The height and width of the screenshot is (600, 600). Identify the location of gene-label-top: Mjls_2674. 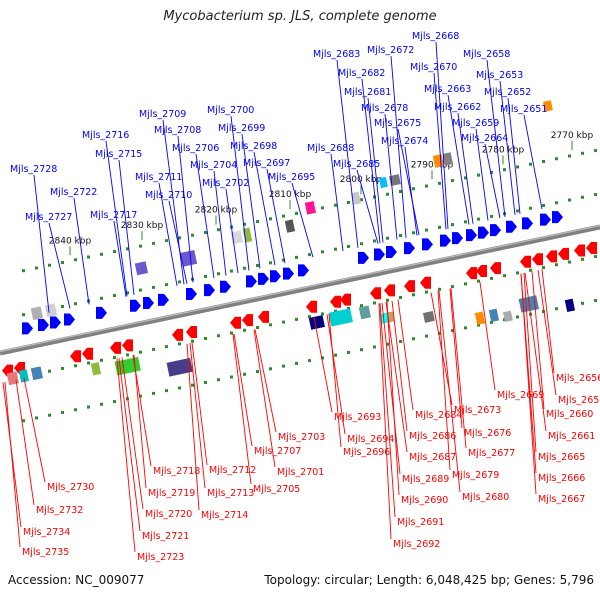
(404, 141).